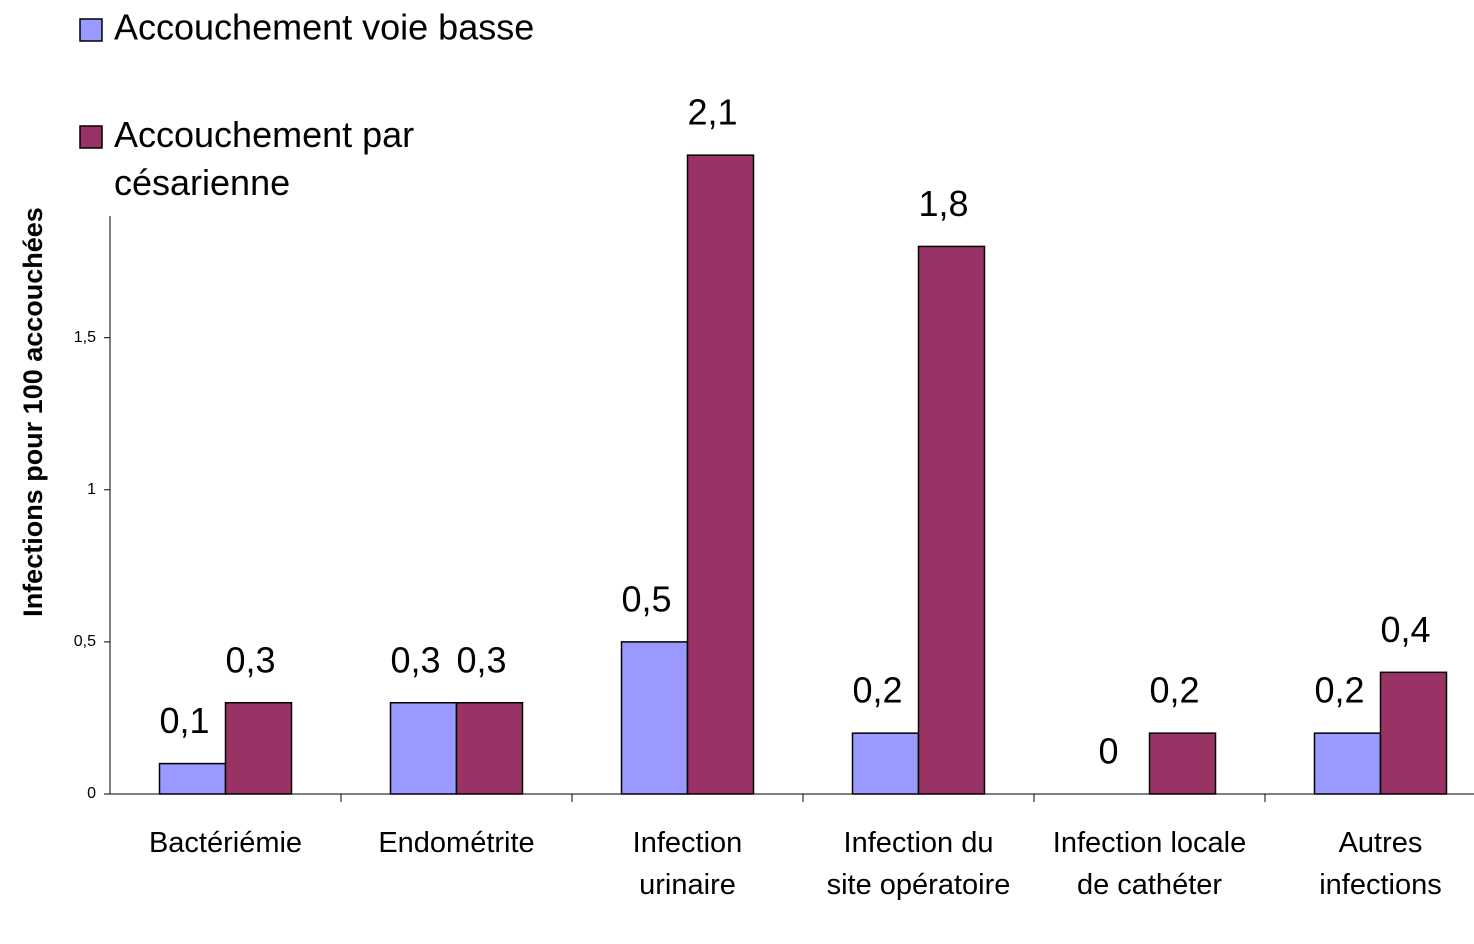 The image size is (1474, 944). What do you see at coordinates (225, 843) in the screenshot?
I see `x-tick-label: Bactériémie` at bounding box center [225, 843].